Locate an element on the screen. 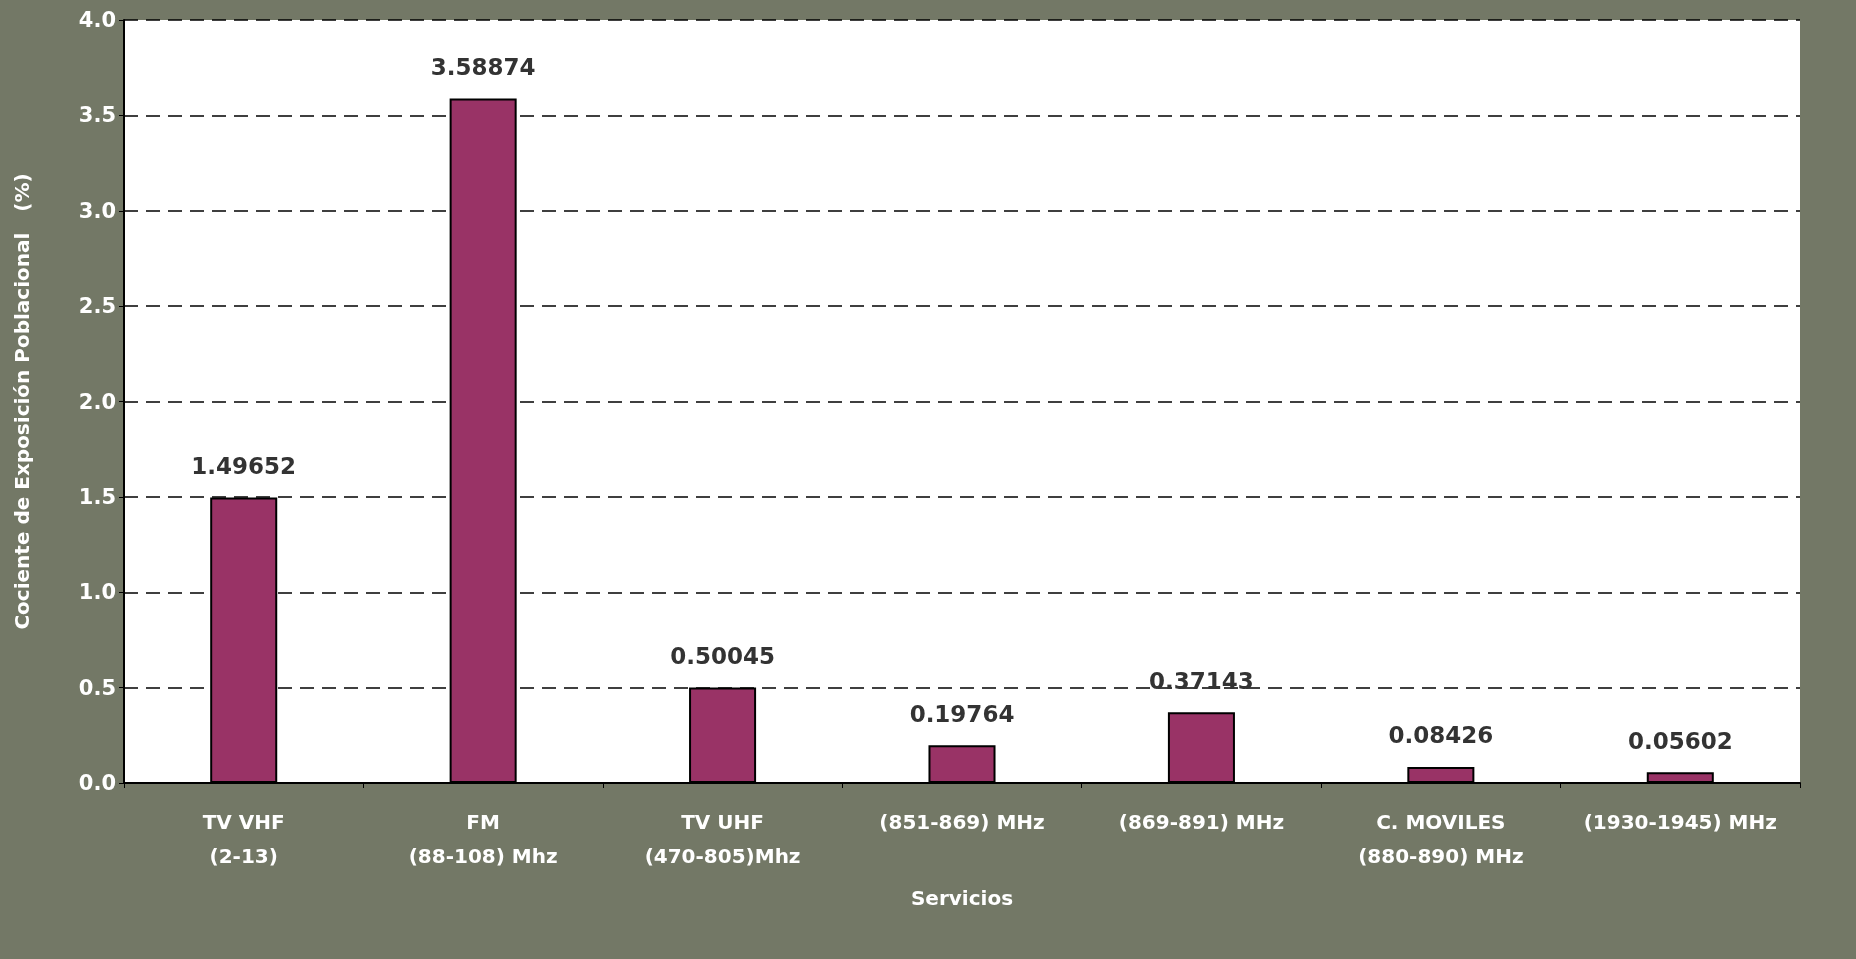  x-tick-label: FM (88-108) Mhz is located at coordinates (483, 839).